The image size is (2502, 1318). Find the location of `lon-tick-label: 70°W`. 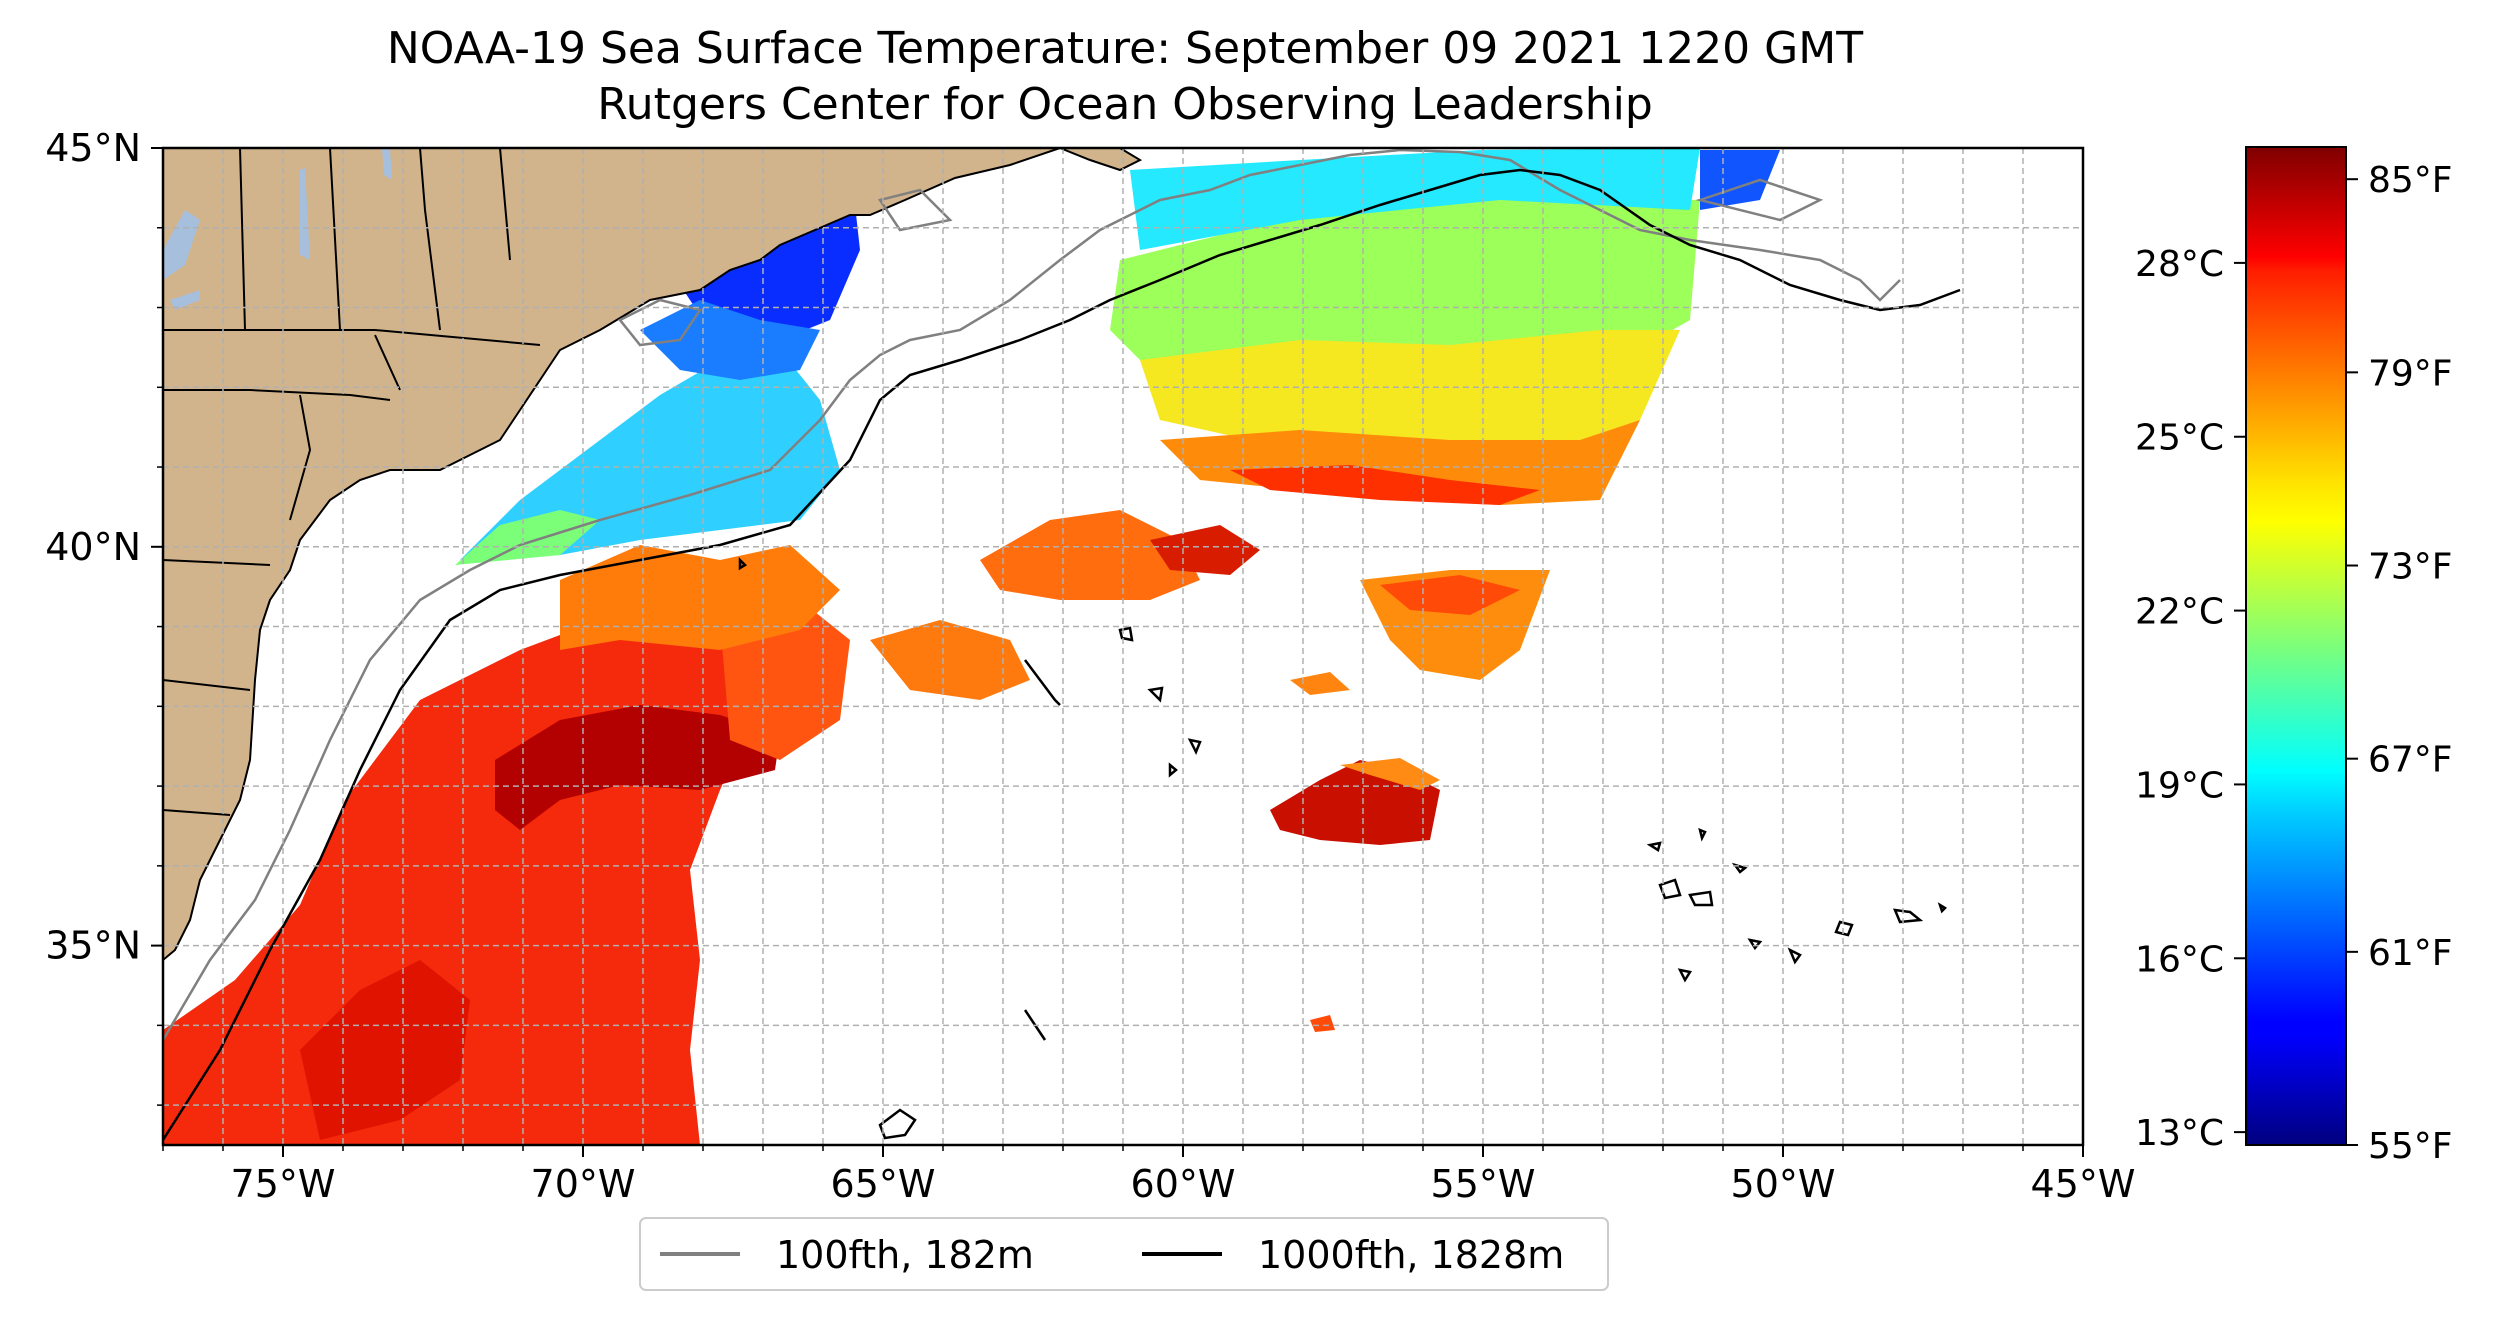

lon-tick-label: 70°W is located at coordinates (583, 1184).